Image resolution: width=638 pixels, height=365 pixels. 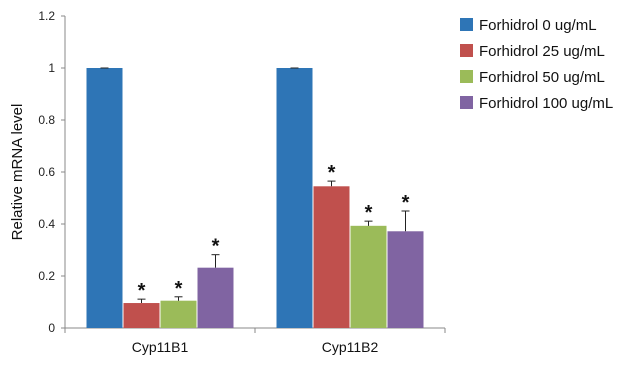 What do you see at coordinates (350, 347) in the screenshot?
I see `x-category-label: Cyp11B2` at bounding box center [350, 347].